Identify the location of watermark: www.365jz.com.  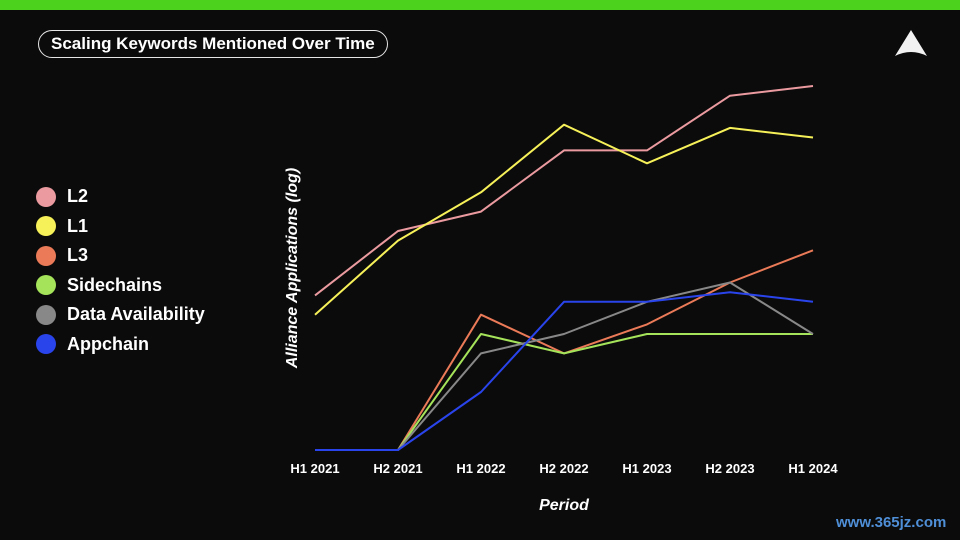
(891, 522).